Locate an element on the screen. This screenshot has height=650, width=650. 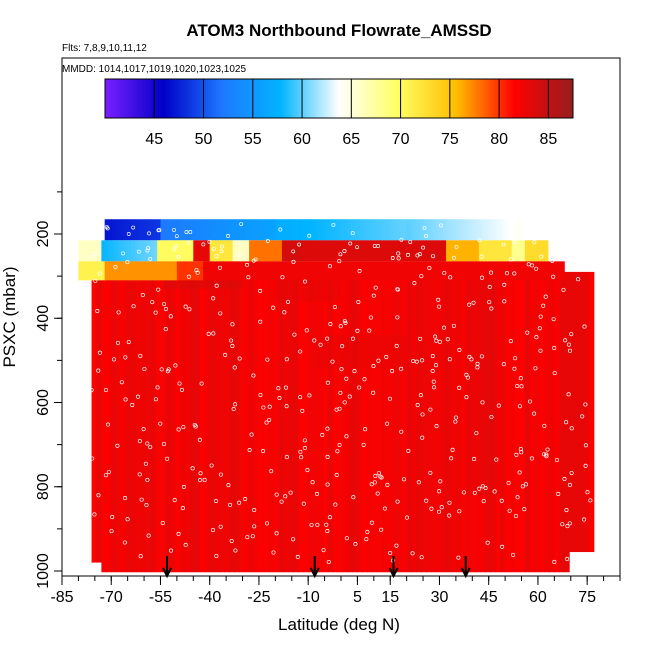
x-tick-label: 30 is located at coordinates (440, 597).